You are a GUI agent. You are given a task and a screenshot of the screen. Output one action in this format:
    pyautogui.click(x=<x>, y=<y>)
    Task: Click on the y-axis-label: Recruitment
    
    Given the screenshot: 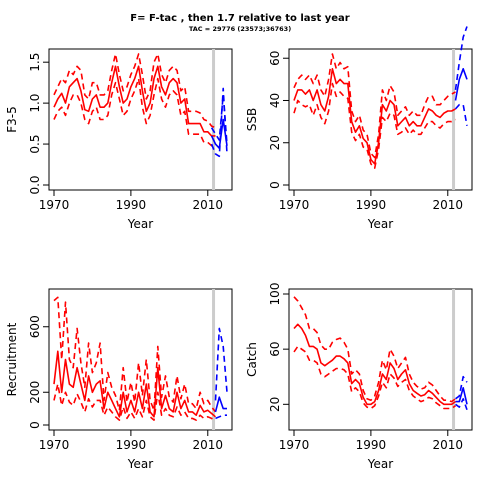 What is the action you would take?
    pyautogui.click(x=12, y=359)
    